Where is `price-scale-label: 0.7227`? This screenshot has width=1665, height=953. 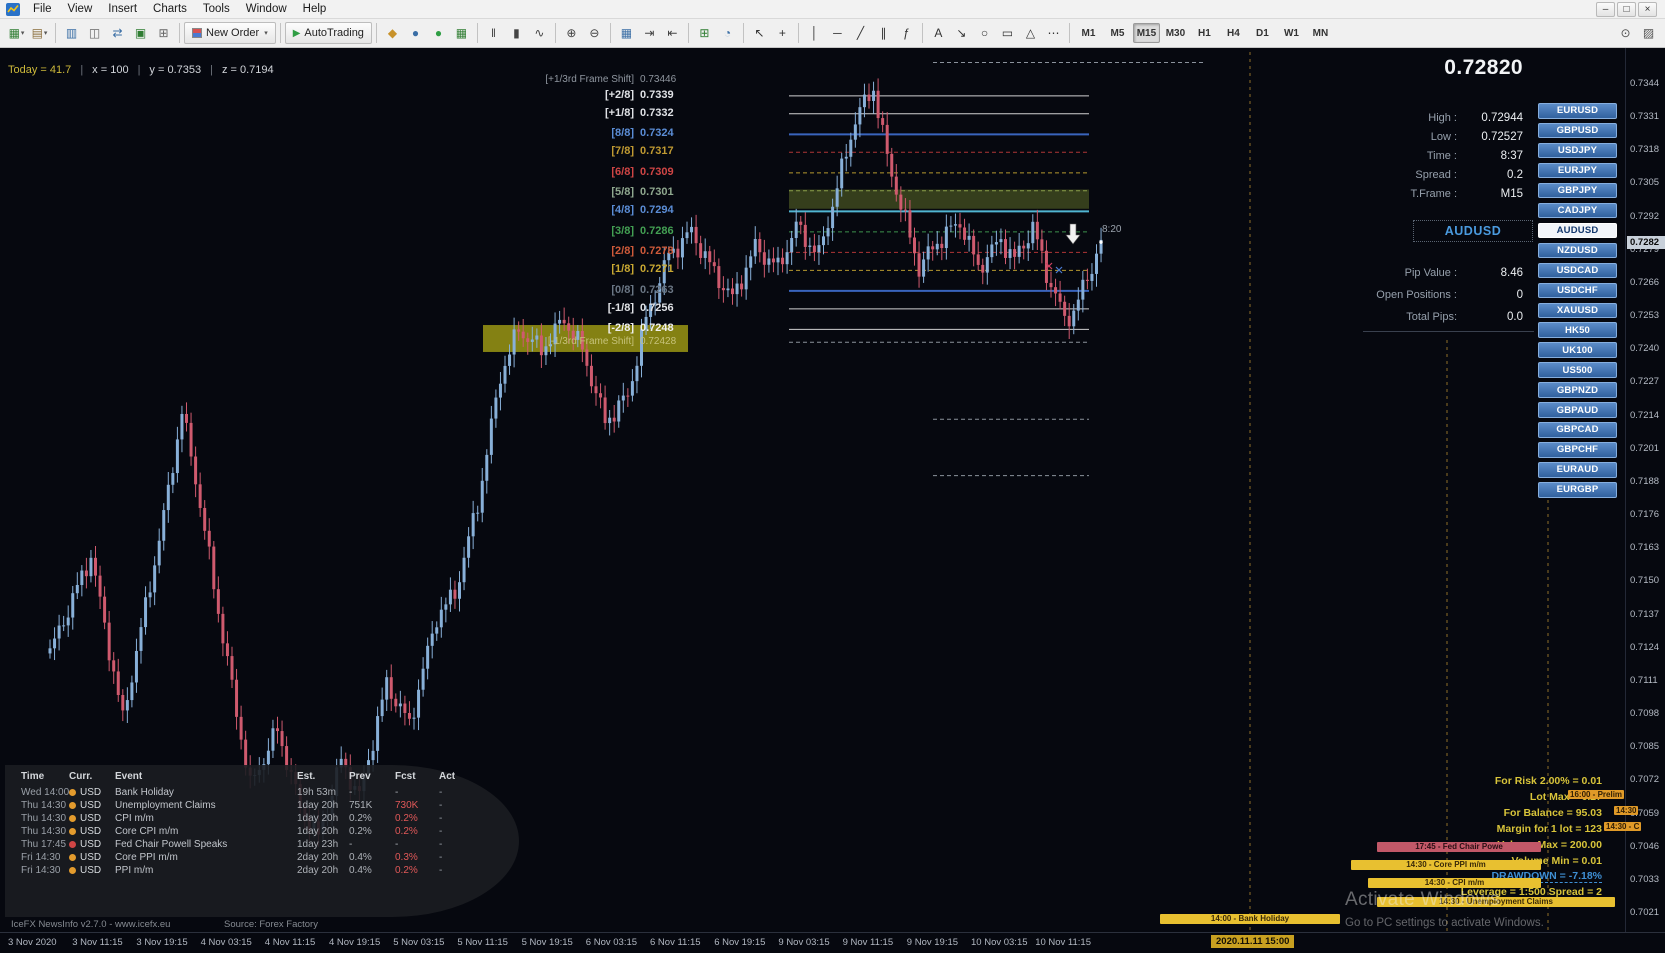
price-scale-label: 0.7227 is located at coordinates (1645, 382).